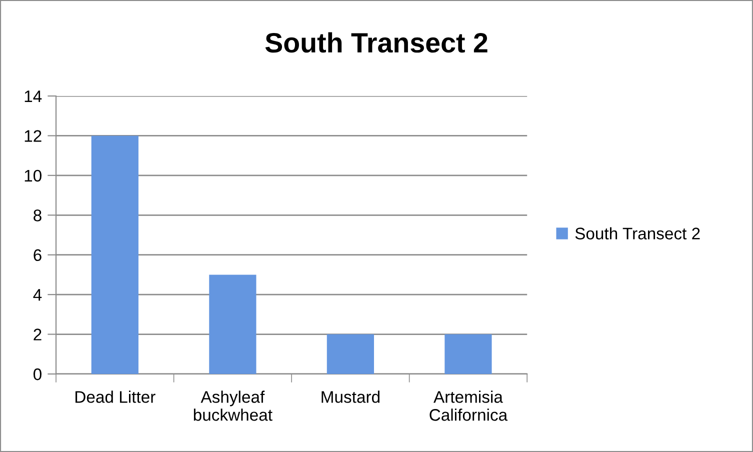  What do you see at coordinates (38, 216) in the screenshot?
I see `y-tick-label: 8` at bounding box center [38, 216].